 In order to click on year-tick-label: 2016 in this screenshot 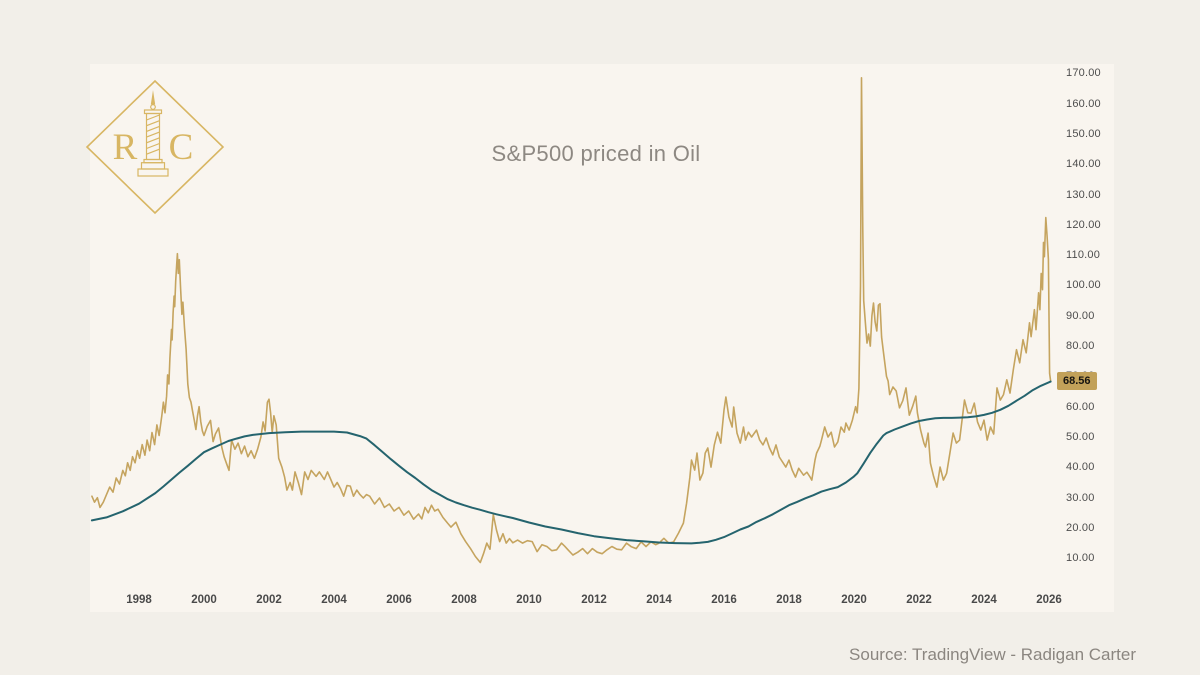, I will do `click(724, 600)`.